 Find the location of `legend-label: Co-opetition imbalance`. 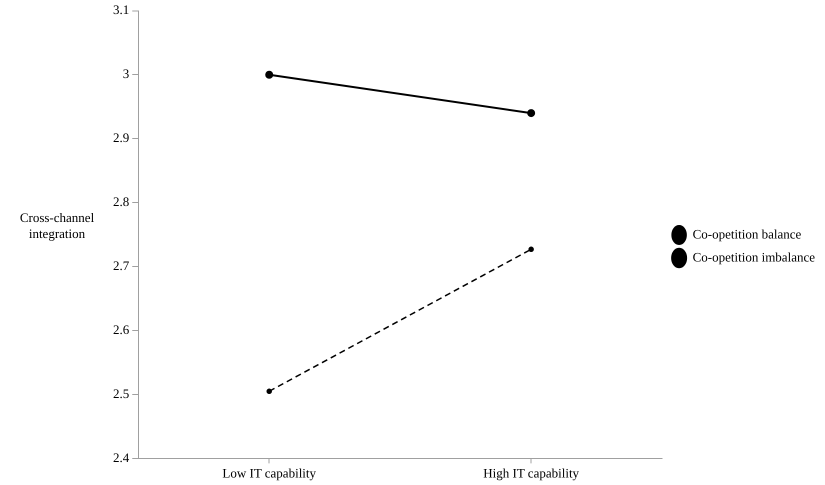

legend-label: Co-opetition imbalance is located at coordinates (754, 256).